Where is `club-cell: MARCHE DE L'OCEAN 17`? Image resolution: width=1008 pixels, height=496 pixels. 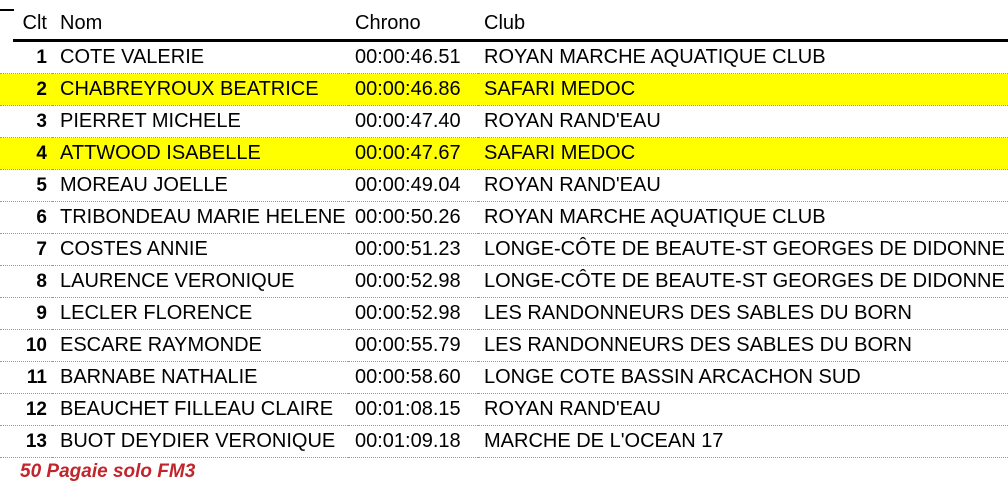 club-cell: MARCHE DE L'OCEAN 17 is located at coordinates (604, 441).